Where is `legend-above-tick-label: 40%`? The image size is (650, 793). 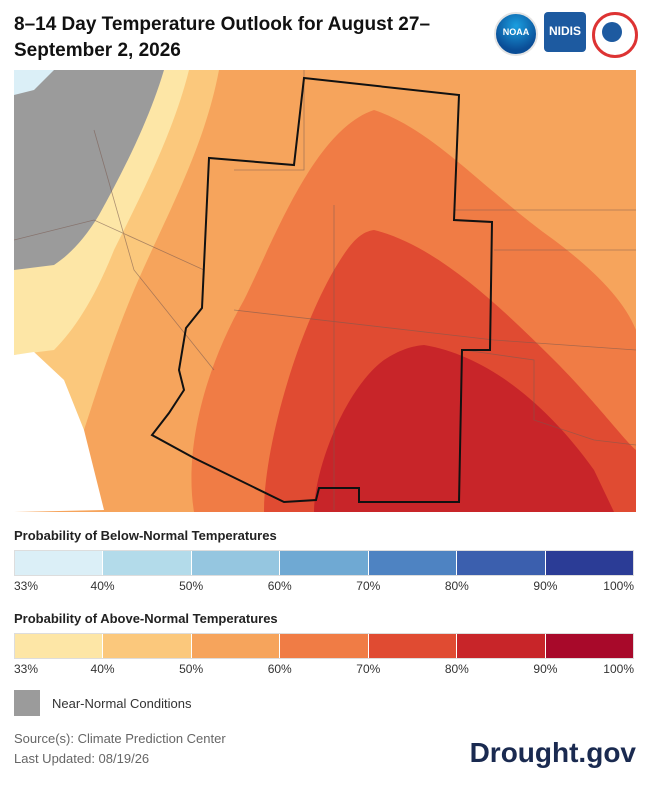
legend-above-tick-label: 40% is located at coordinates (102, 669).